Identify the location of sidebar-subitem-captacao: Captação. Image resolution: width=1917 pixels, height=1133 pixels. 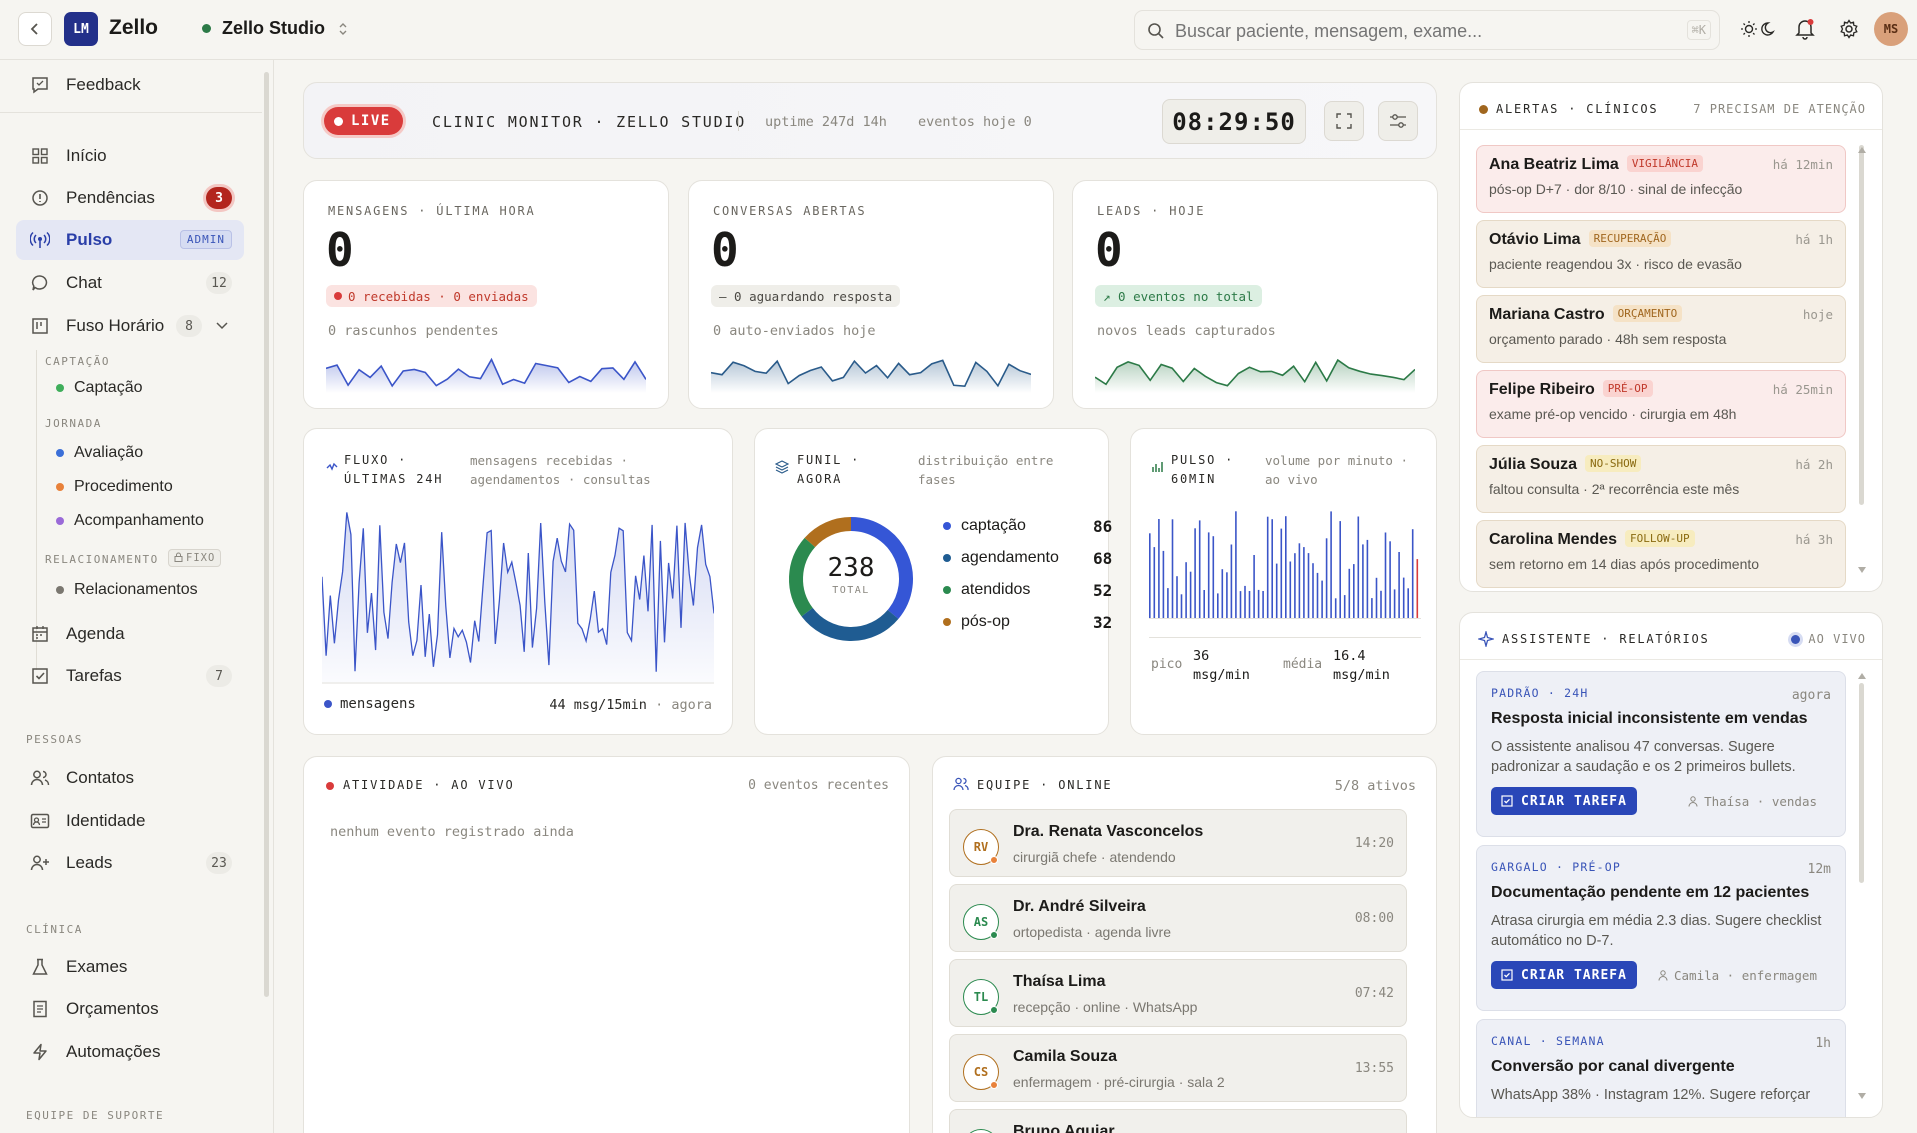
(99, 388).